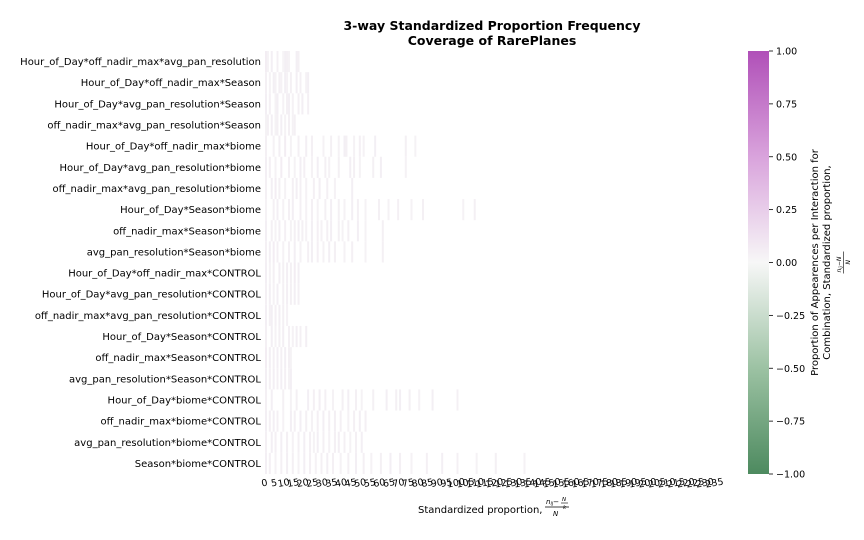 The image size is (864, 540). What do you see at coordinates (786, 157) in the screenshot?
I see `colorbar-tick-label: 0.50` at bounding box center [786, 157].